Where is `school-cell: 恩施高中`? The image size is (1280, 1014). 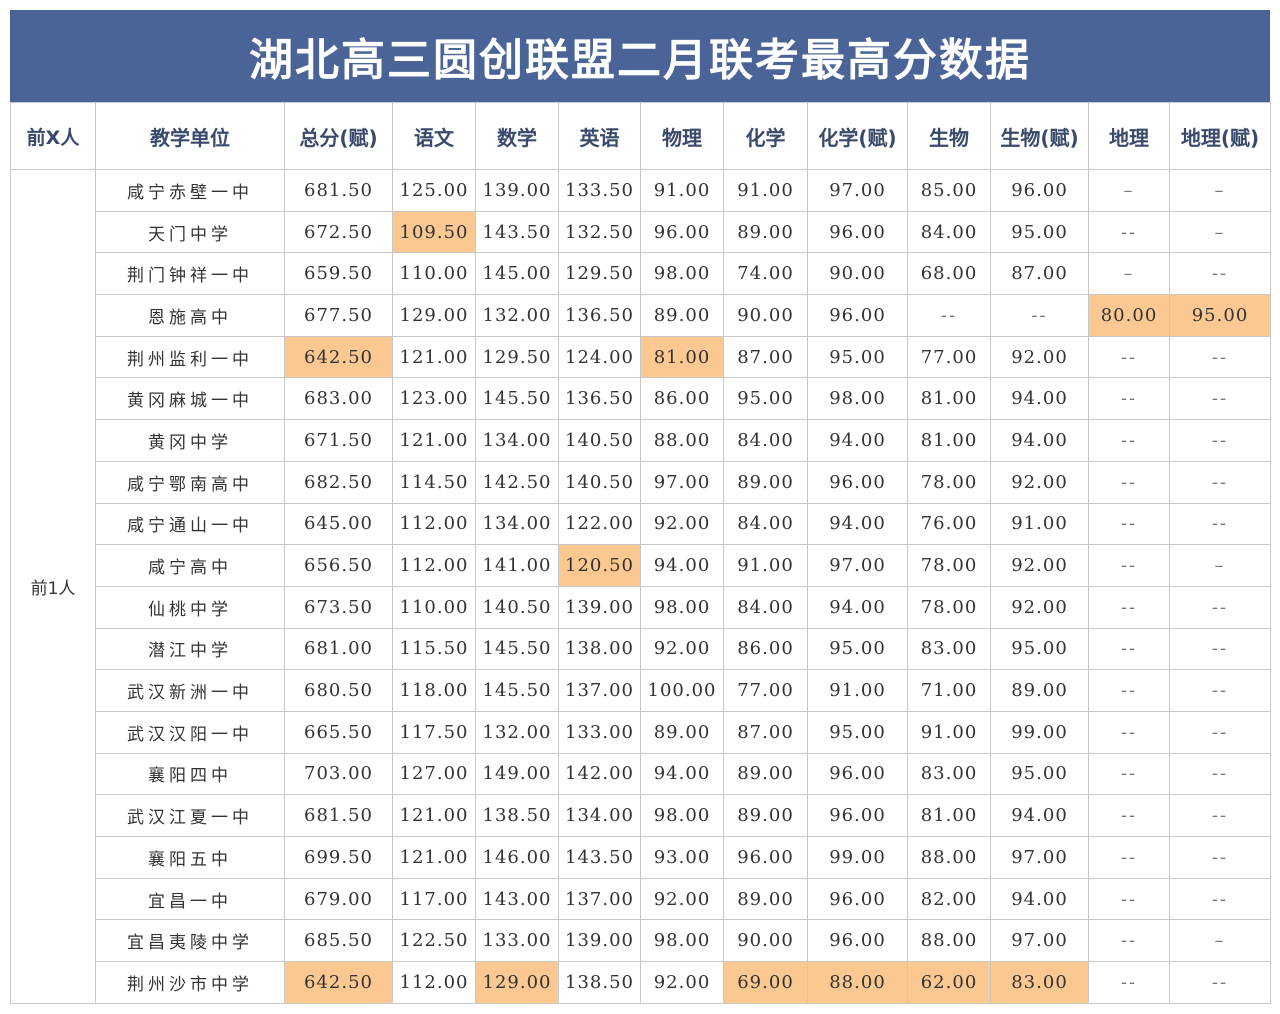
school-cell: 恩施高中 is located at coordinates (190, 315).